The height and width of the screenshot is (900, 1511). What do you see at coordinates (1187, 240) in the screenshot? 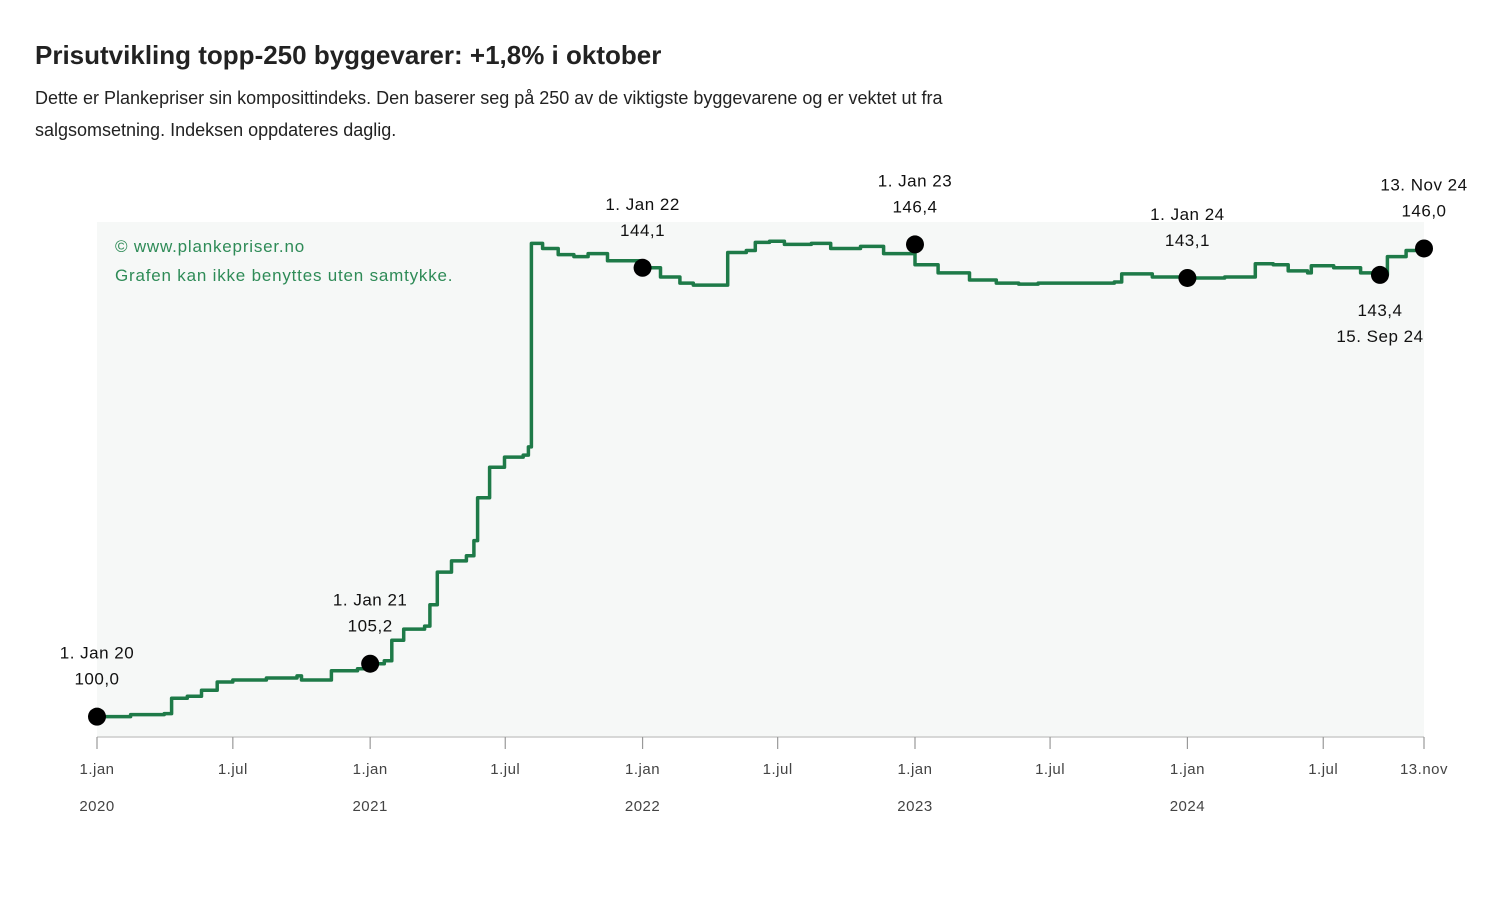
I see `annotation-value-label: 143,1` at bounding box center [1187, 240].